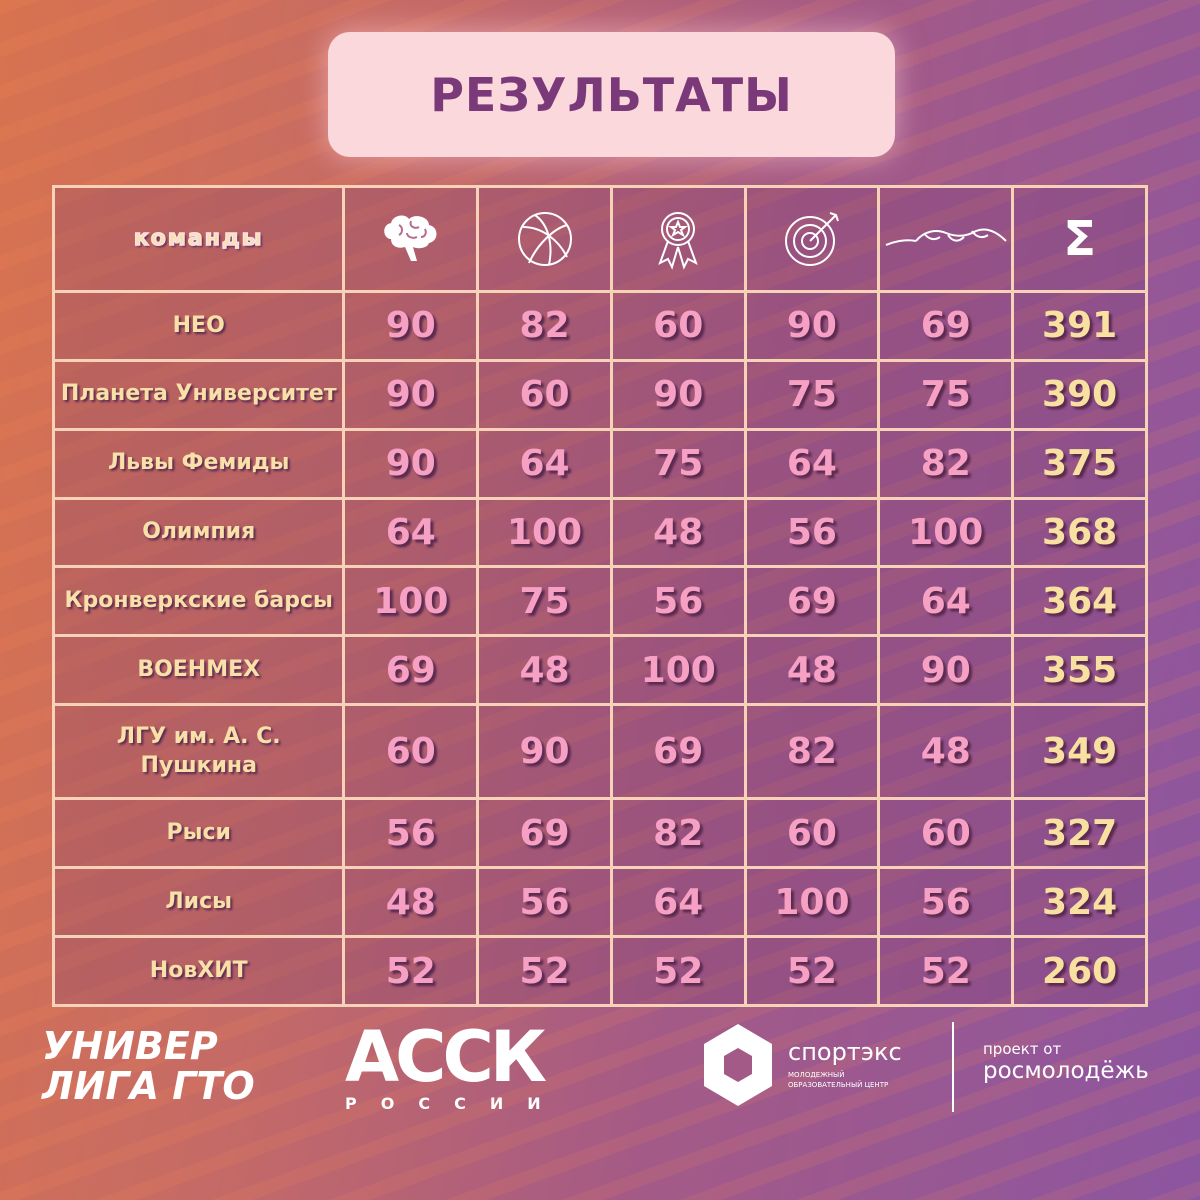  What do you see at coordinates (455, 1103) in the screenshot?
I see `assk-subtitle: РОССИИ` at bounding box center [455, 1103].